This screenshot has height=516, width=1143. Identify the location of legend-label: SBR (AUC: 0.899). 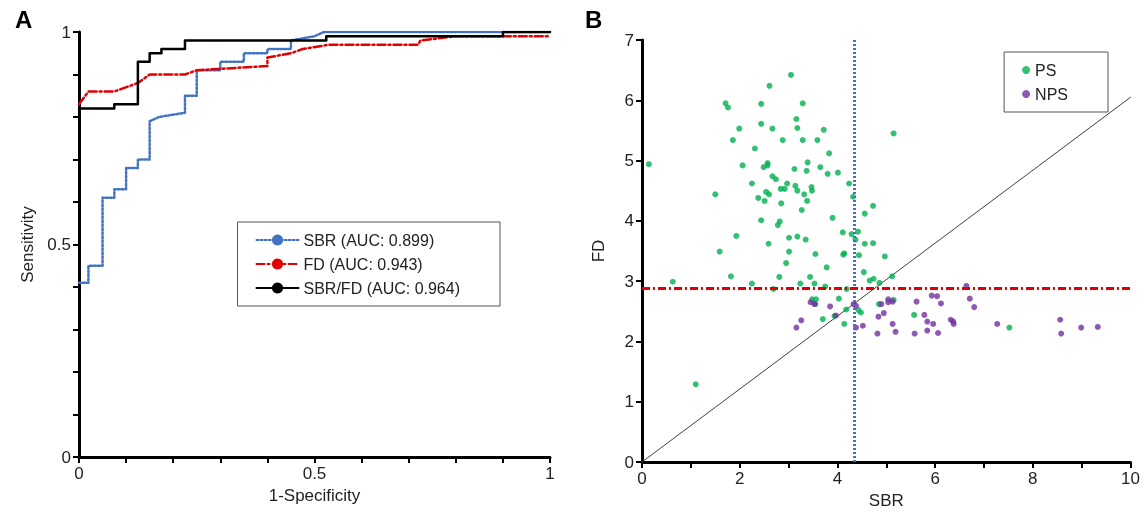
(369, 240).